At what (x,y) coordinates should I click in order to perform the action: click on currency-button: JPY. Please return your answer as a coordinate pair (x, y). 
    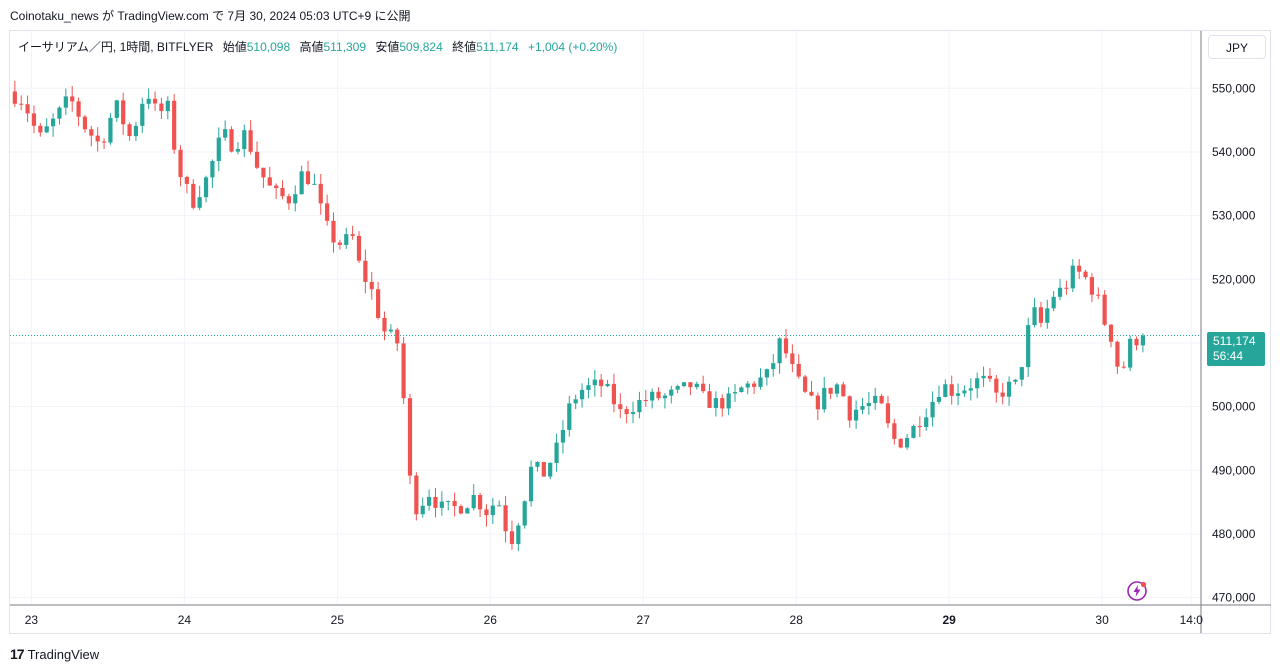
    Looking at the image, I should click on (1237, 47).